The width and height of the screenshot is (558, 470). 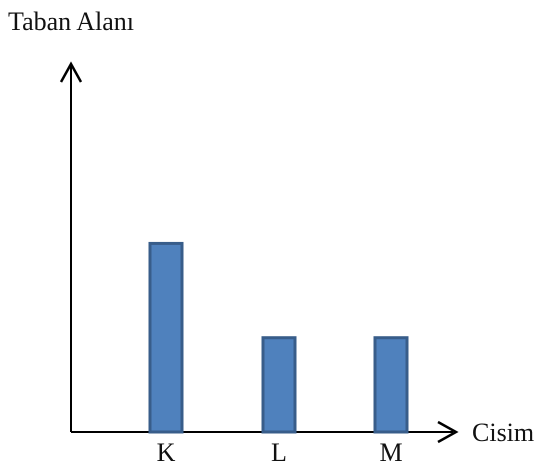 What do you see at coordinates (279, 385) in the screenshot?
I see `bar-l` at bounding box center [279, 385].